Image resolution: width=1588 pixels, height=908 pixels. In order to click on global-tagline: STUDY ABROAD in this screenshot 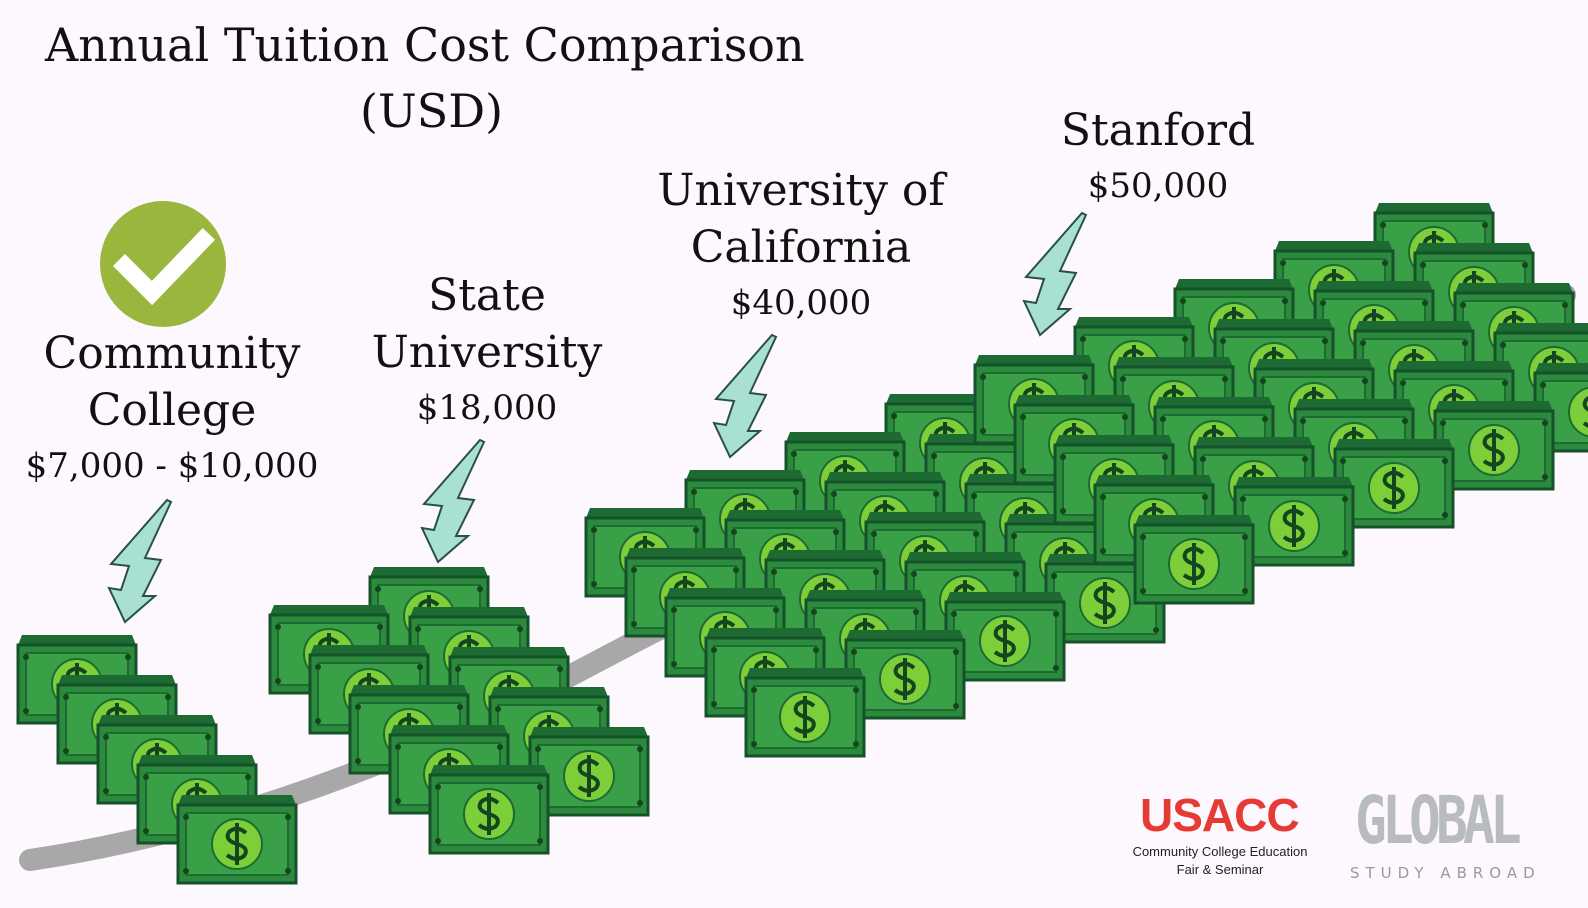, I will do `click(1445, 873)`.